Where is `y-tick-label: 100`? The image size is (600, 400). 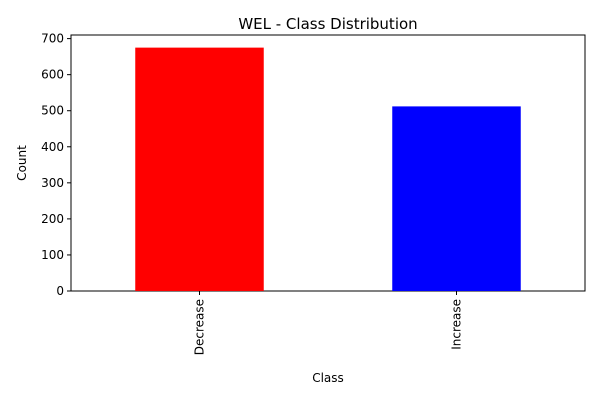
y-tick-label: 100 is located at coordinates (52, 255).